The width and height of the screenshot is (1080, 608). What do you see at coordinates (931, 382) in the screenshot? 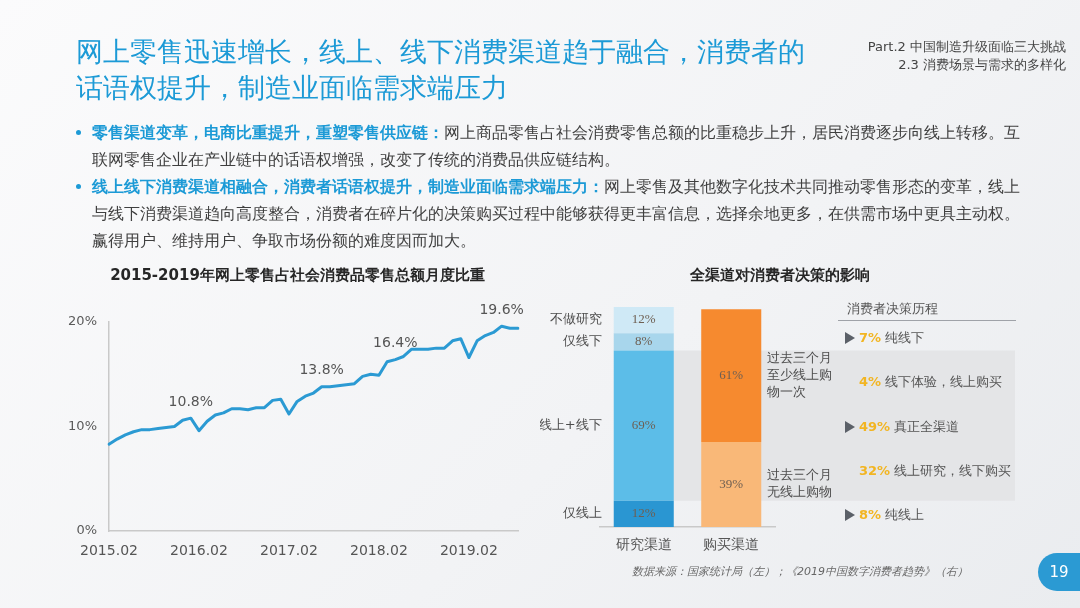
I see `text: 4% 线下体验，线上购买` at bounding box center [931, 382].